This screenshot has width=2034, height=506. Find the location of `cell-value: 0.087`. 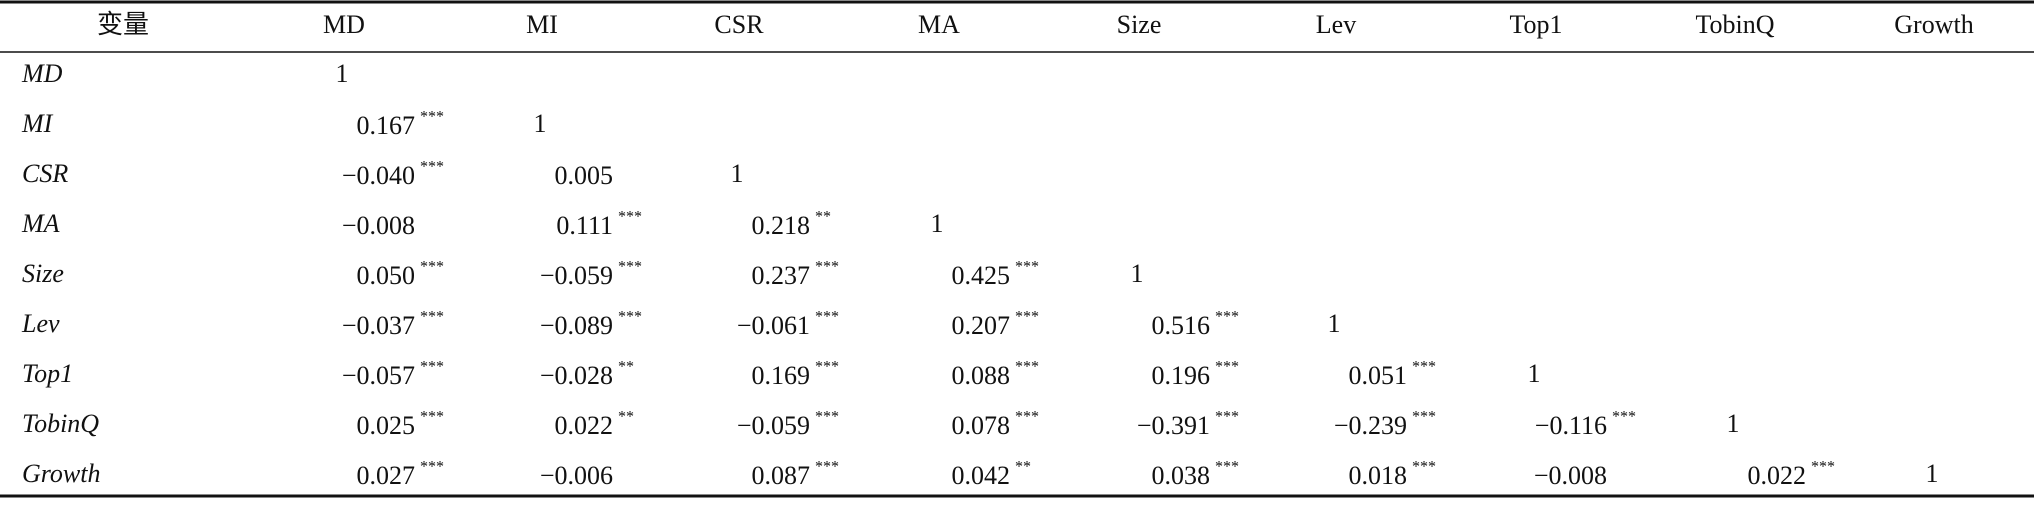

cell-value: 0.087 is located at coordinates (781, 475).